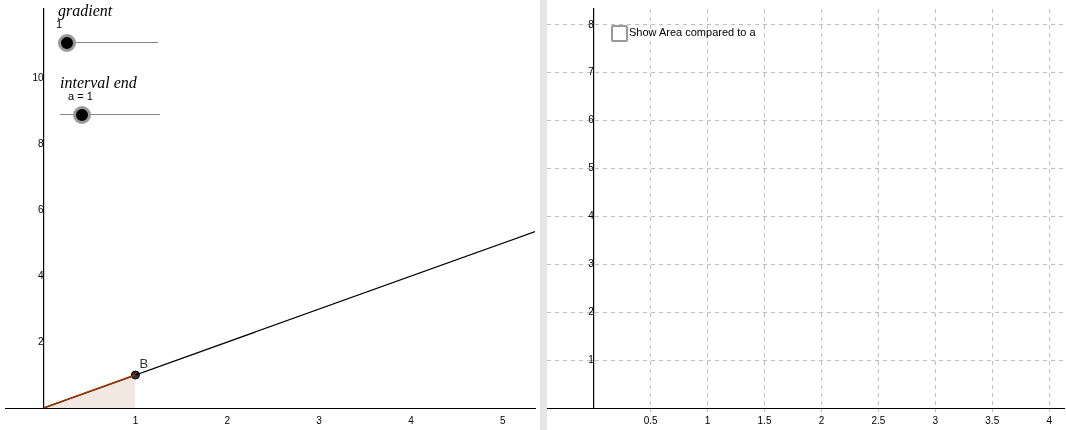 The image size is (1066, 430). What do you see at coordinates (591, 264) in the screenshot?
I see `y-tick-label: 3` at bounding box center [591, 264].